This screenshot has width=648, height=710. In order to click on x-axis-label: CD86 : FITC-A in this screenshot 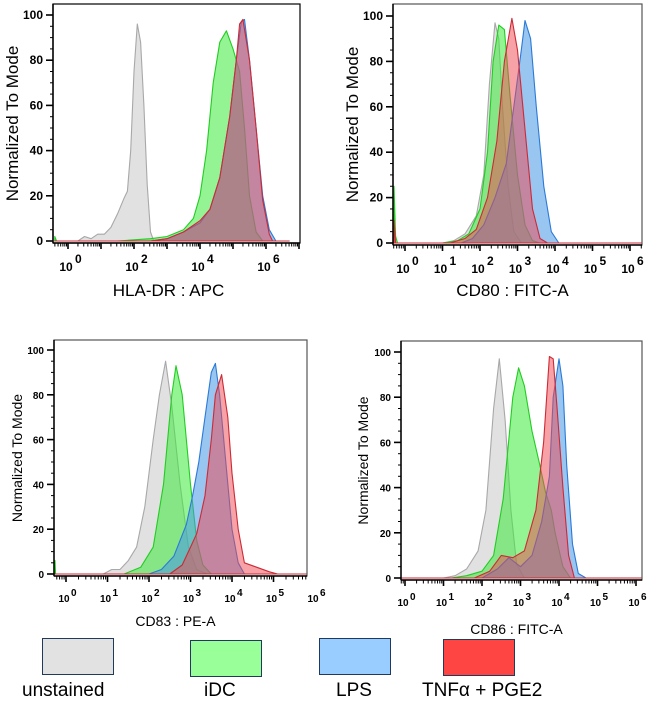, I will do `click(516, 628)`.